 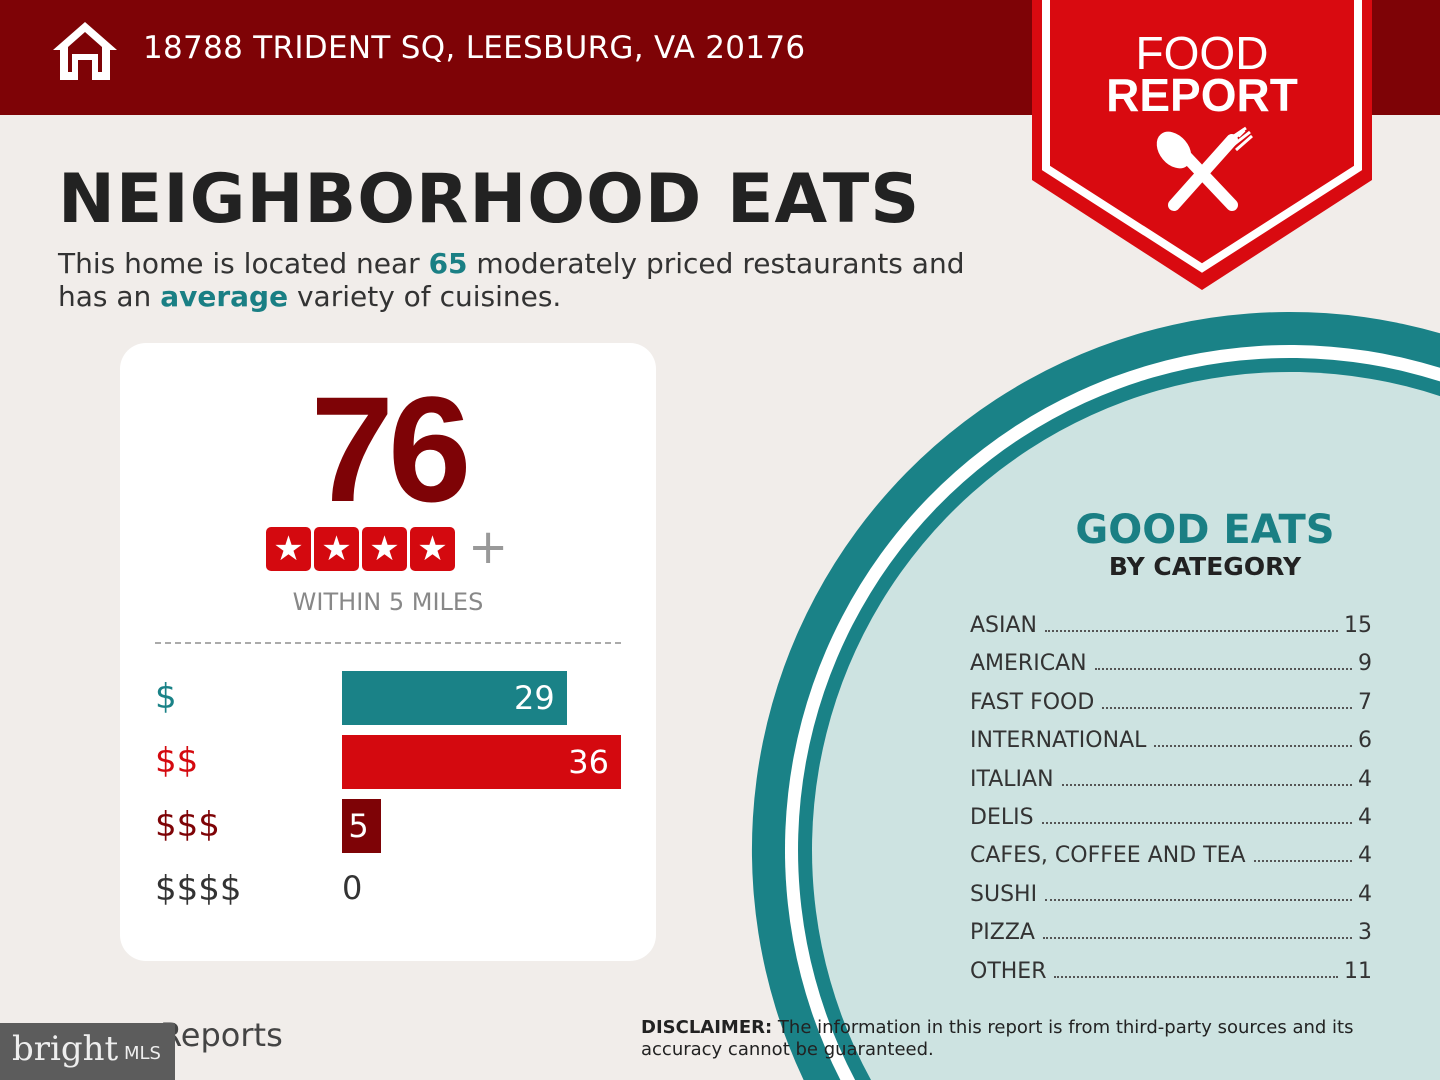 I want to click on spoon-fork-icon, so click(x=1204, y=168).